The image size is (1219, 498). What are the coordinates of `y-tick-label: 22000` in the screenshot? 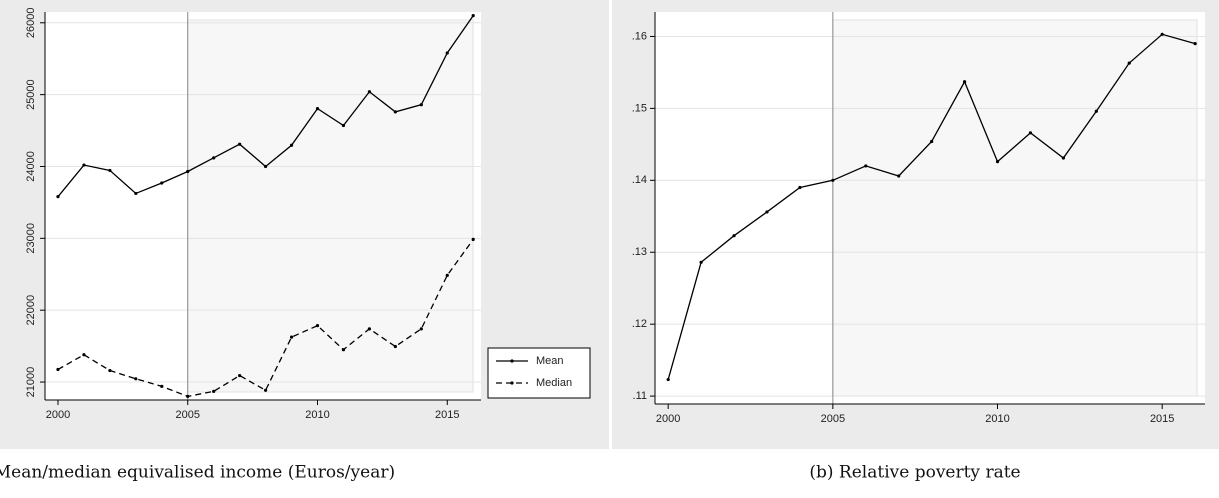 It's located at (31, 310).